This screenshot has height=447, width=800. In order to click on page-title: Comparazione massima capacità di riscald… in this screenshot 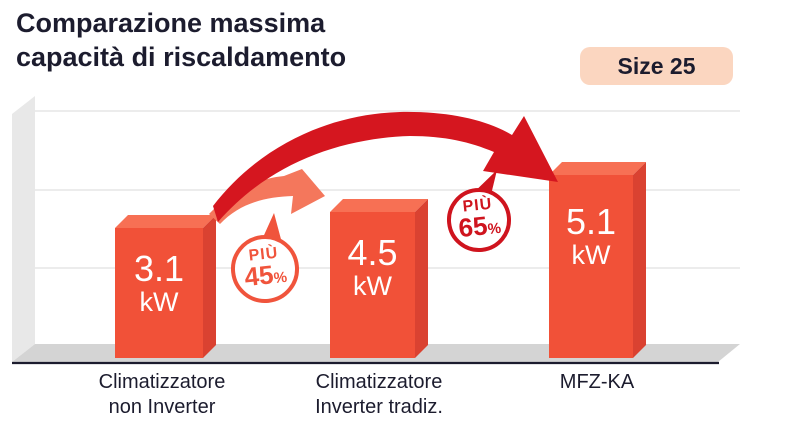, I will do `click(181, 40)`.